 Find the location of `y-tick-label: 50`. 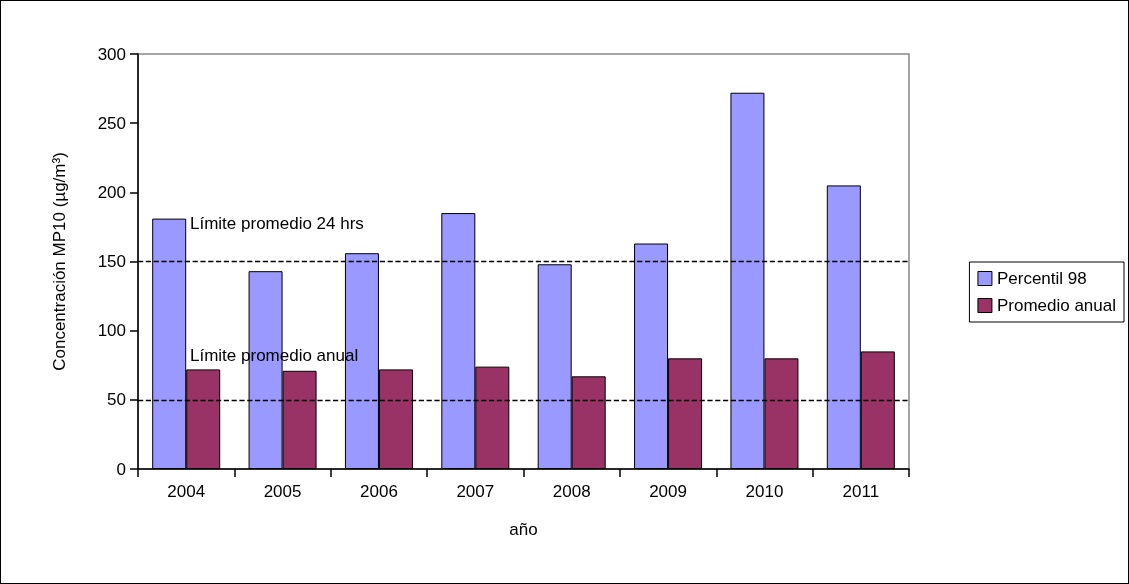

y-tick-label: 50 is located at coordinates (116, 400).